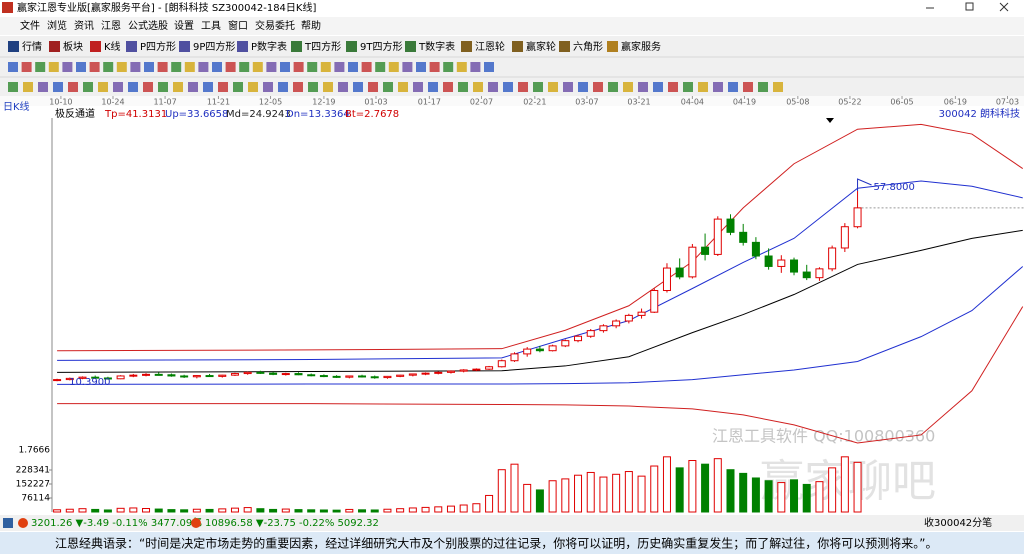 This screenshot has width=1024, height=554. I want to click on toolbar-button: 板块, so click(73, 46).